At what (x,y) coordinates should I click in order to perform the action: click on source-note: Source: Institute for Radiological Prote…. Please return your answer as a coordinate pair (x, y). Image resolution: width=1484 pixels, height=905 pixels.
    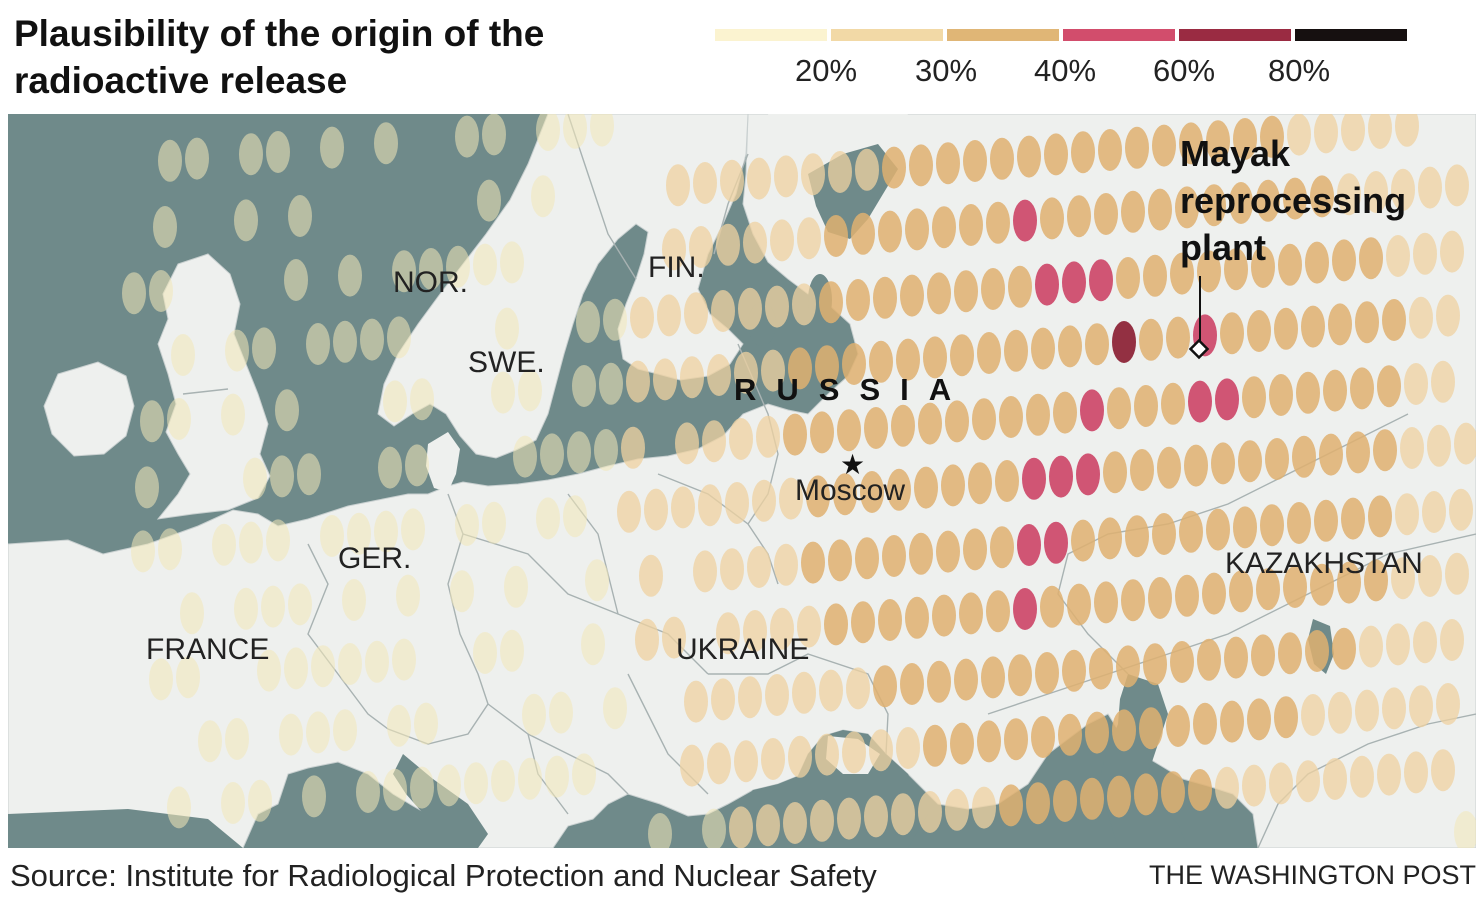
    Looking at the image, I should click on (443, 876).